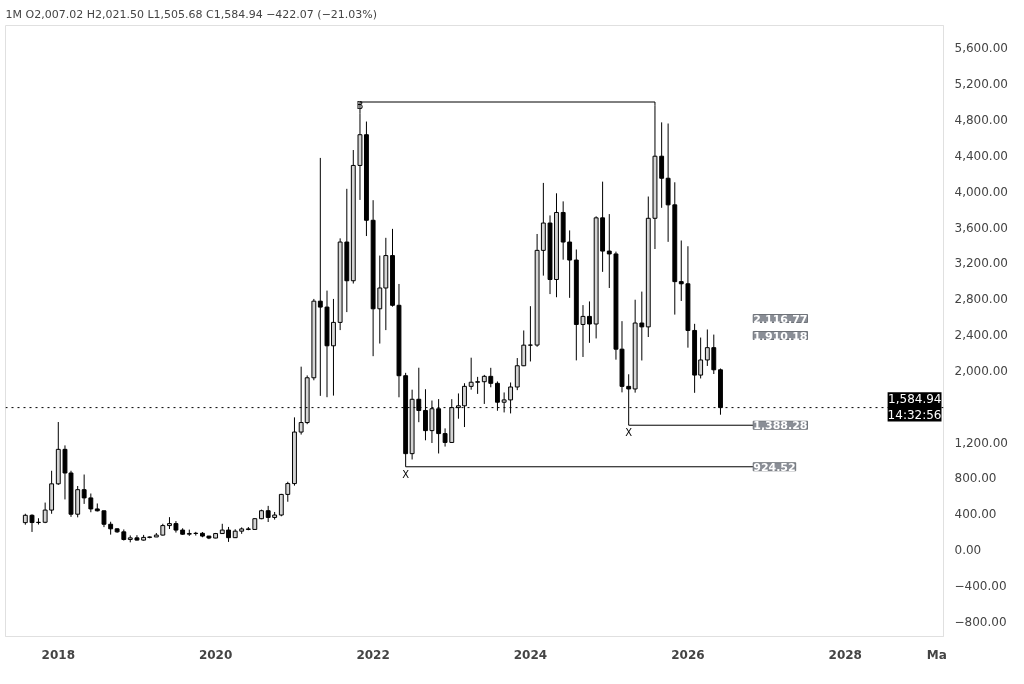 The image size is (1024, 684). What do you see at coordinates (914, 407) in the screenshot?
I see `ref-line-label: 1,584.94 14:32:56` at bounding box center [914, 407].